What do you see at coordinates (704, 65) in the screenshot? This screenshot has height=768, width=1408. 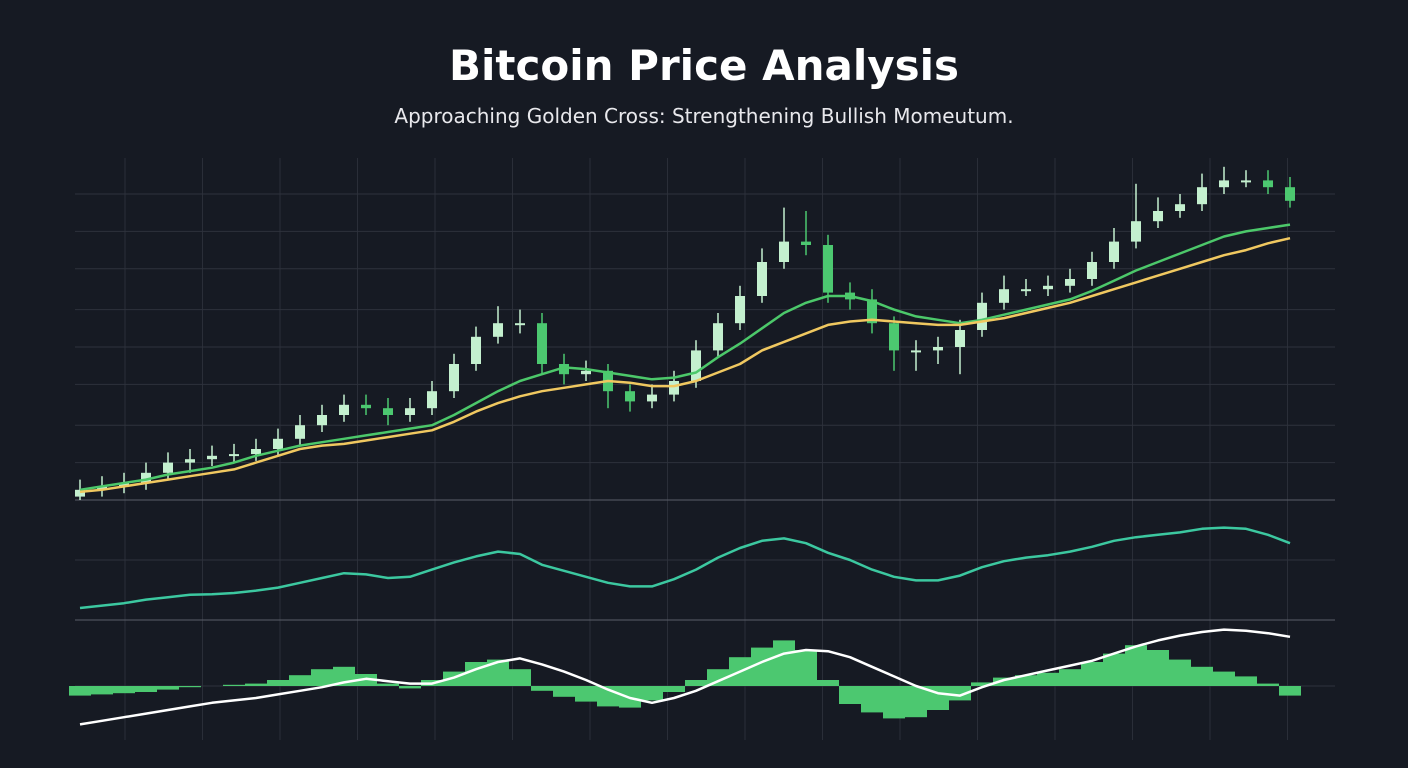 I see `chart-title: Bitcoin Price Analysis` at bounding box center [704, 65].